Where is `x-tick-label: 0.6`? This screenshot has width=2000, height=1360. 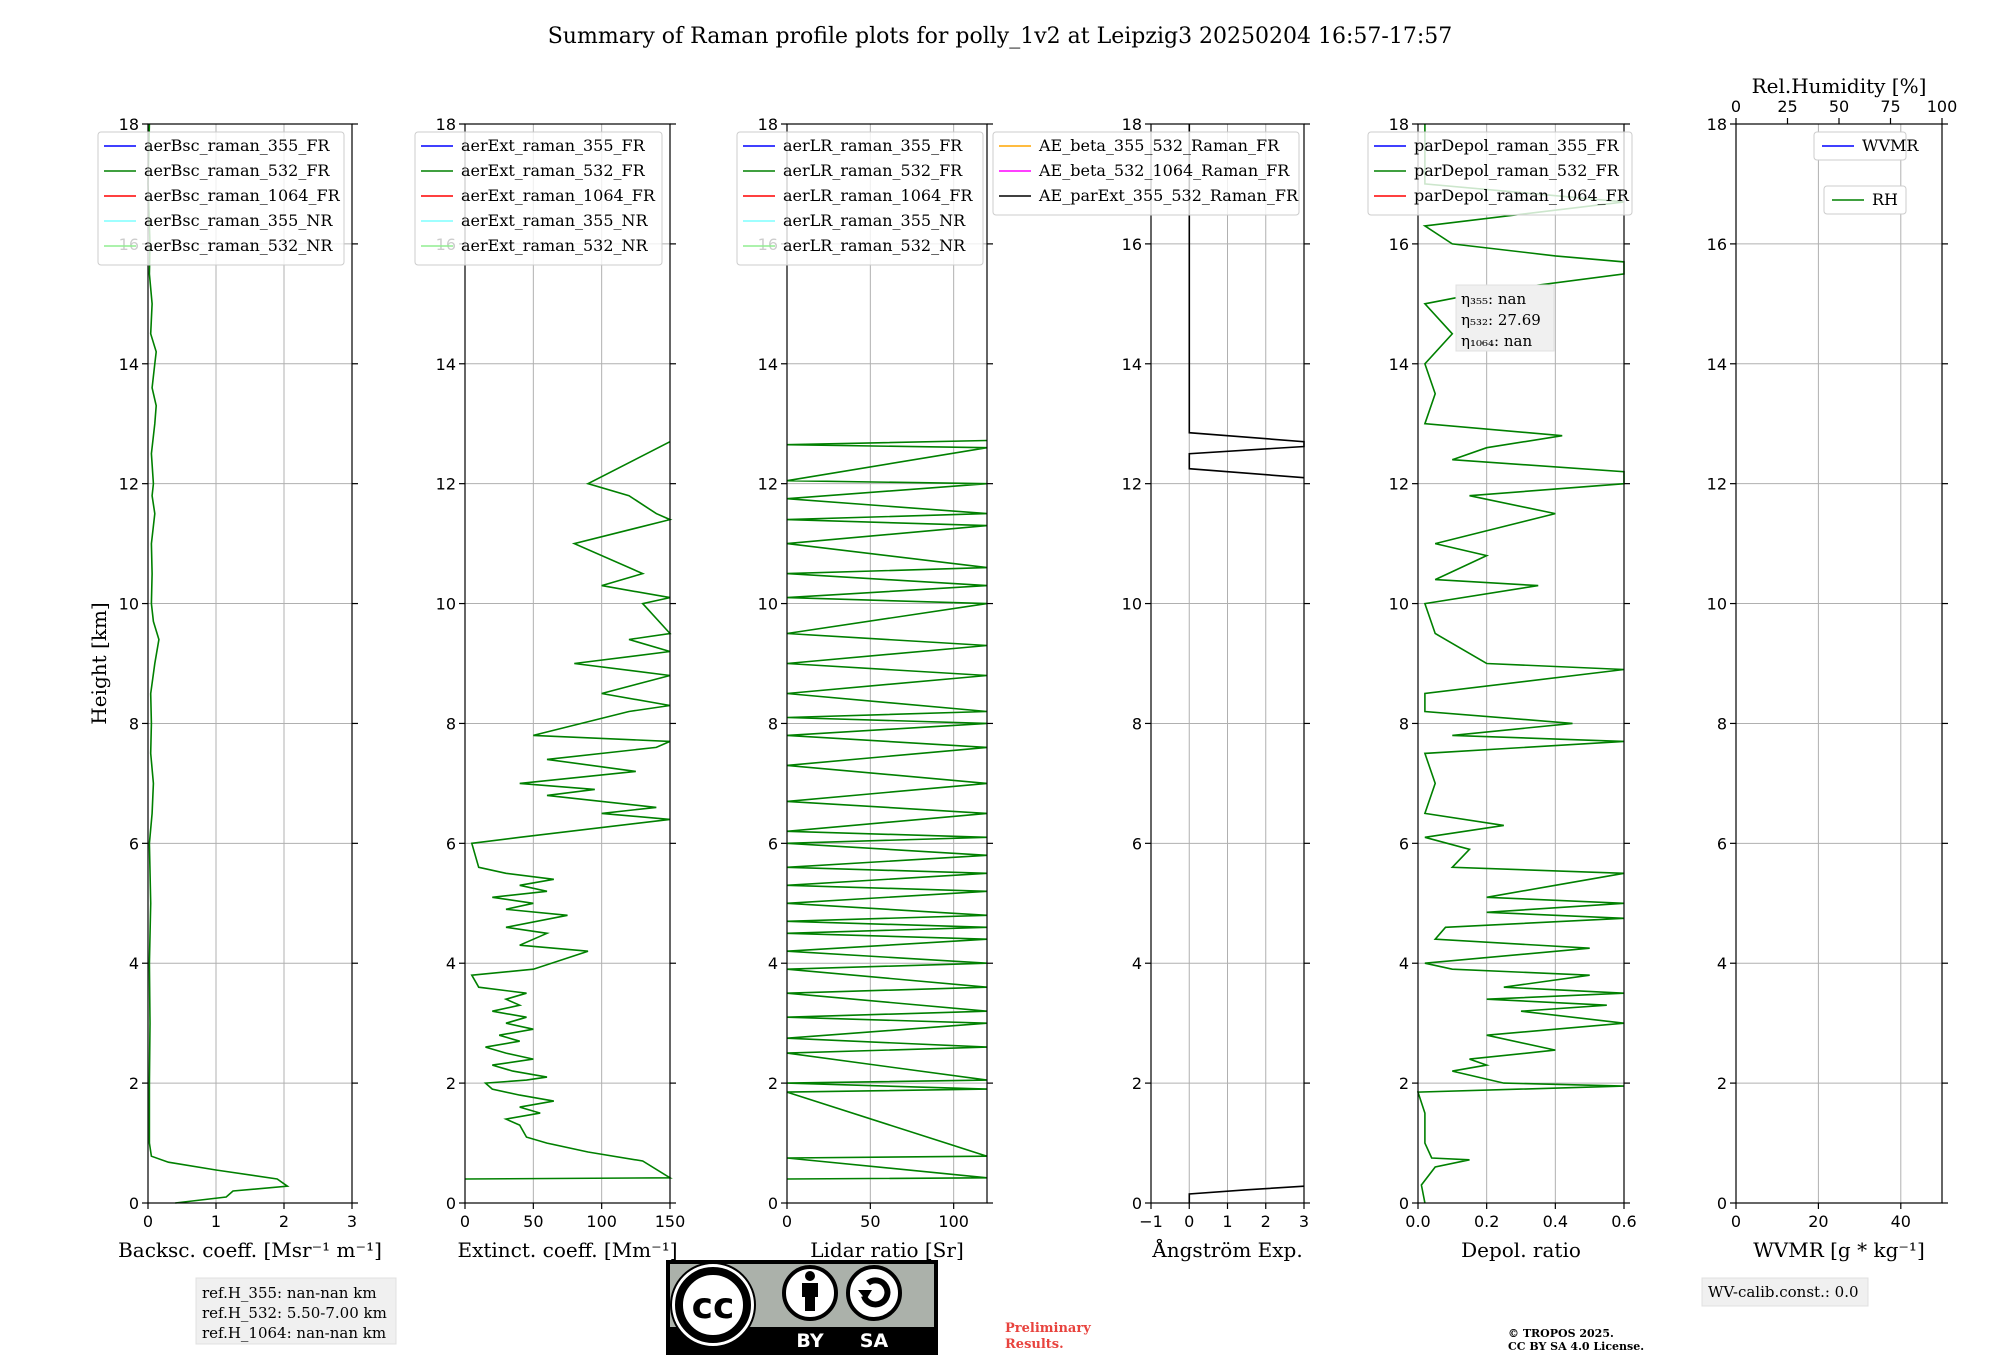 x-tick-label: 0.6 is located at coordinates (1623, 1221).